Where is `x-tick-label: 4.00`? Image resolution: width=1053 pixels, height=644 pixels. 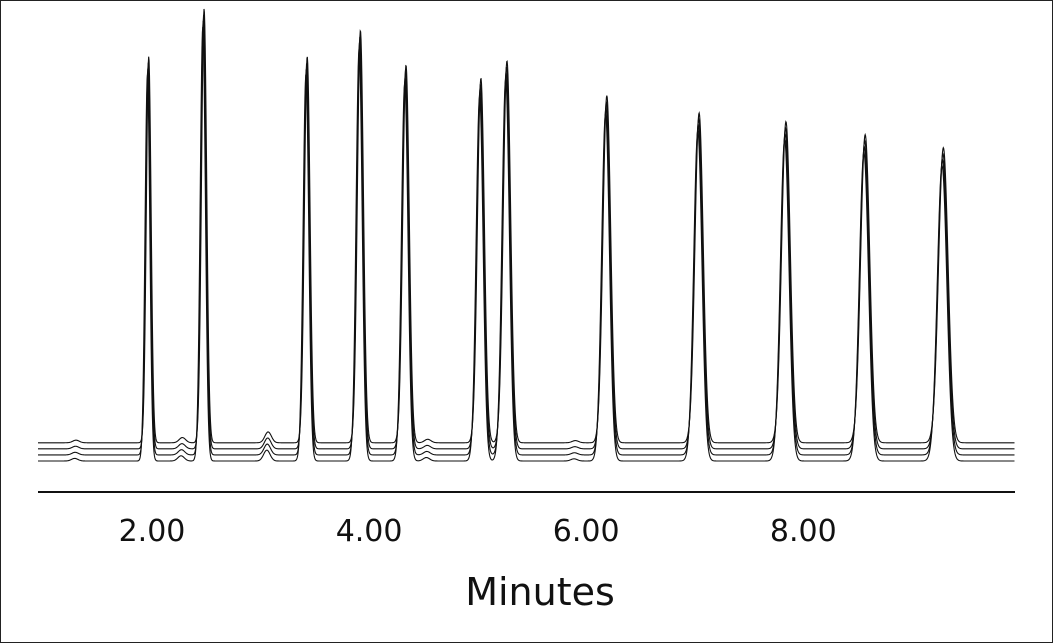 x-tick-label: 4.00 is located at coordinates (369, 531).